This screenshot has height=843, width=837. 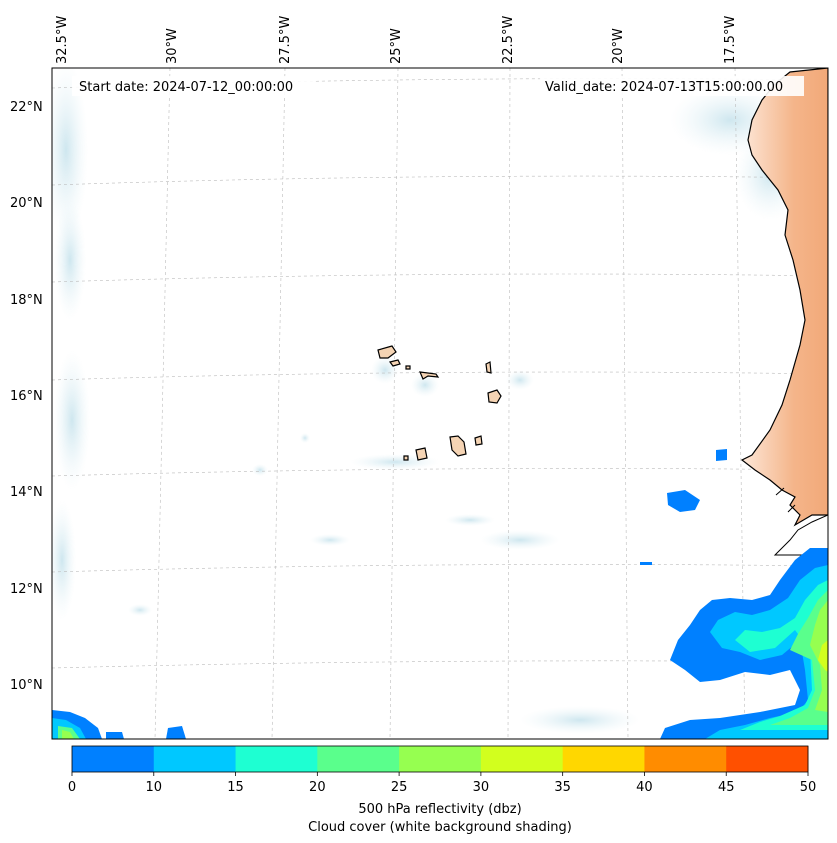 What do you see at coordinates (439, 809) in the screenshot?
I see `colorbar-label-reflectivity: 500 hPa reflectivity (dbz)` at bounding box center [439, 809].